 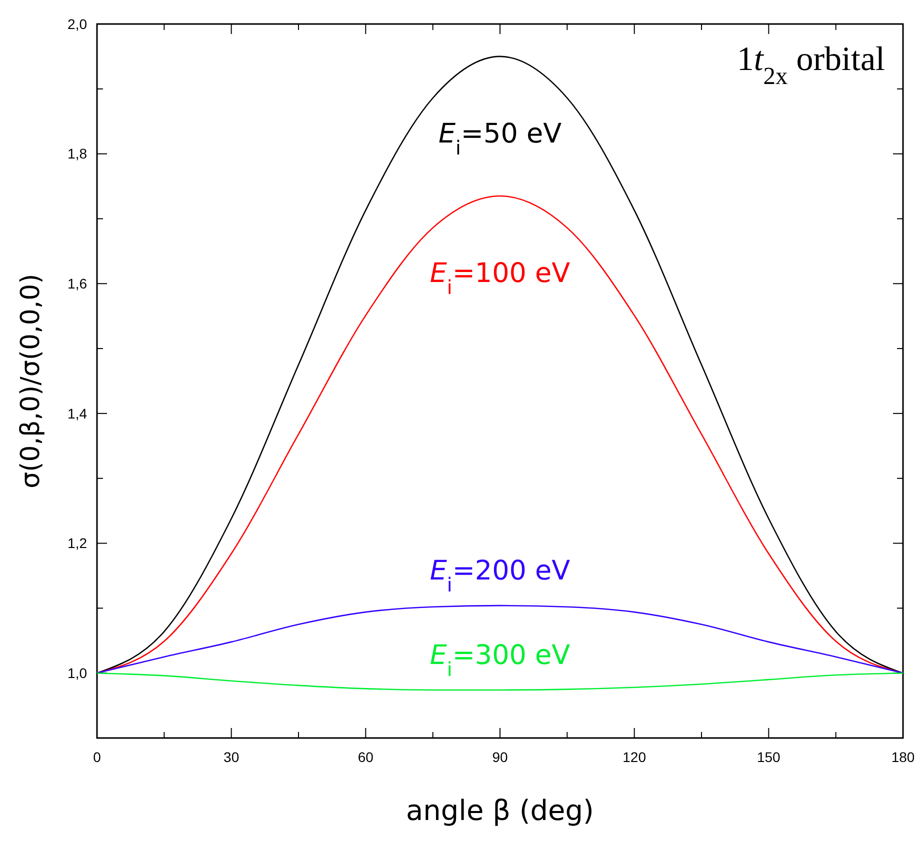 What do you see at coordinates (78, 672) in the screenshot?
I see `y-tick-label: 1,0` at bounding box center [78, 672].